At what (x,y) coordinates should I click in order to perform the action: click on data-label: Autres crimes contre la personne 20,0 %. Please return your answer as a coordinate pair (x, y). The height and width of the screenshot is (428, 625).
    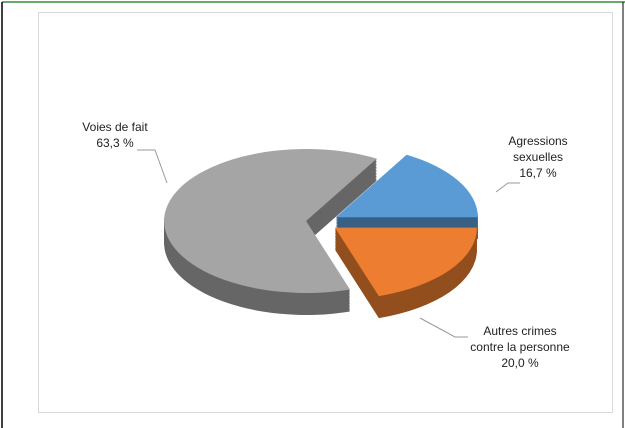
    Looking at the image, I should click on (520, 347).